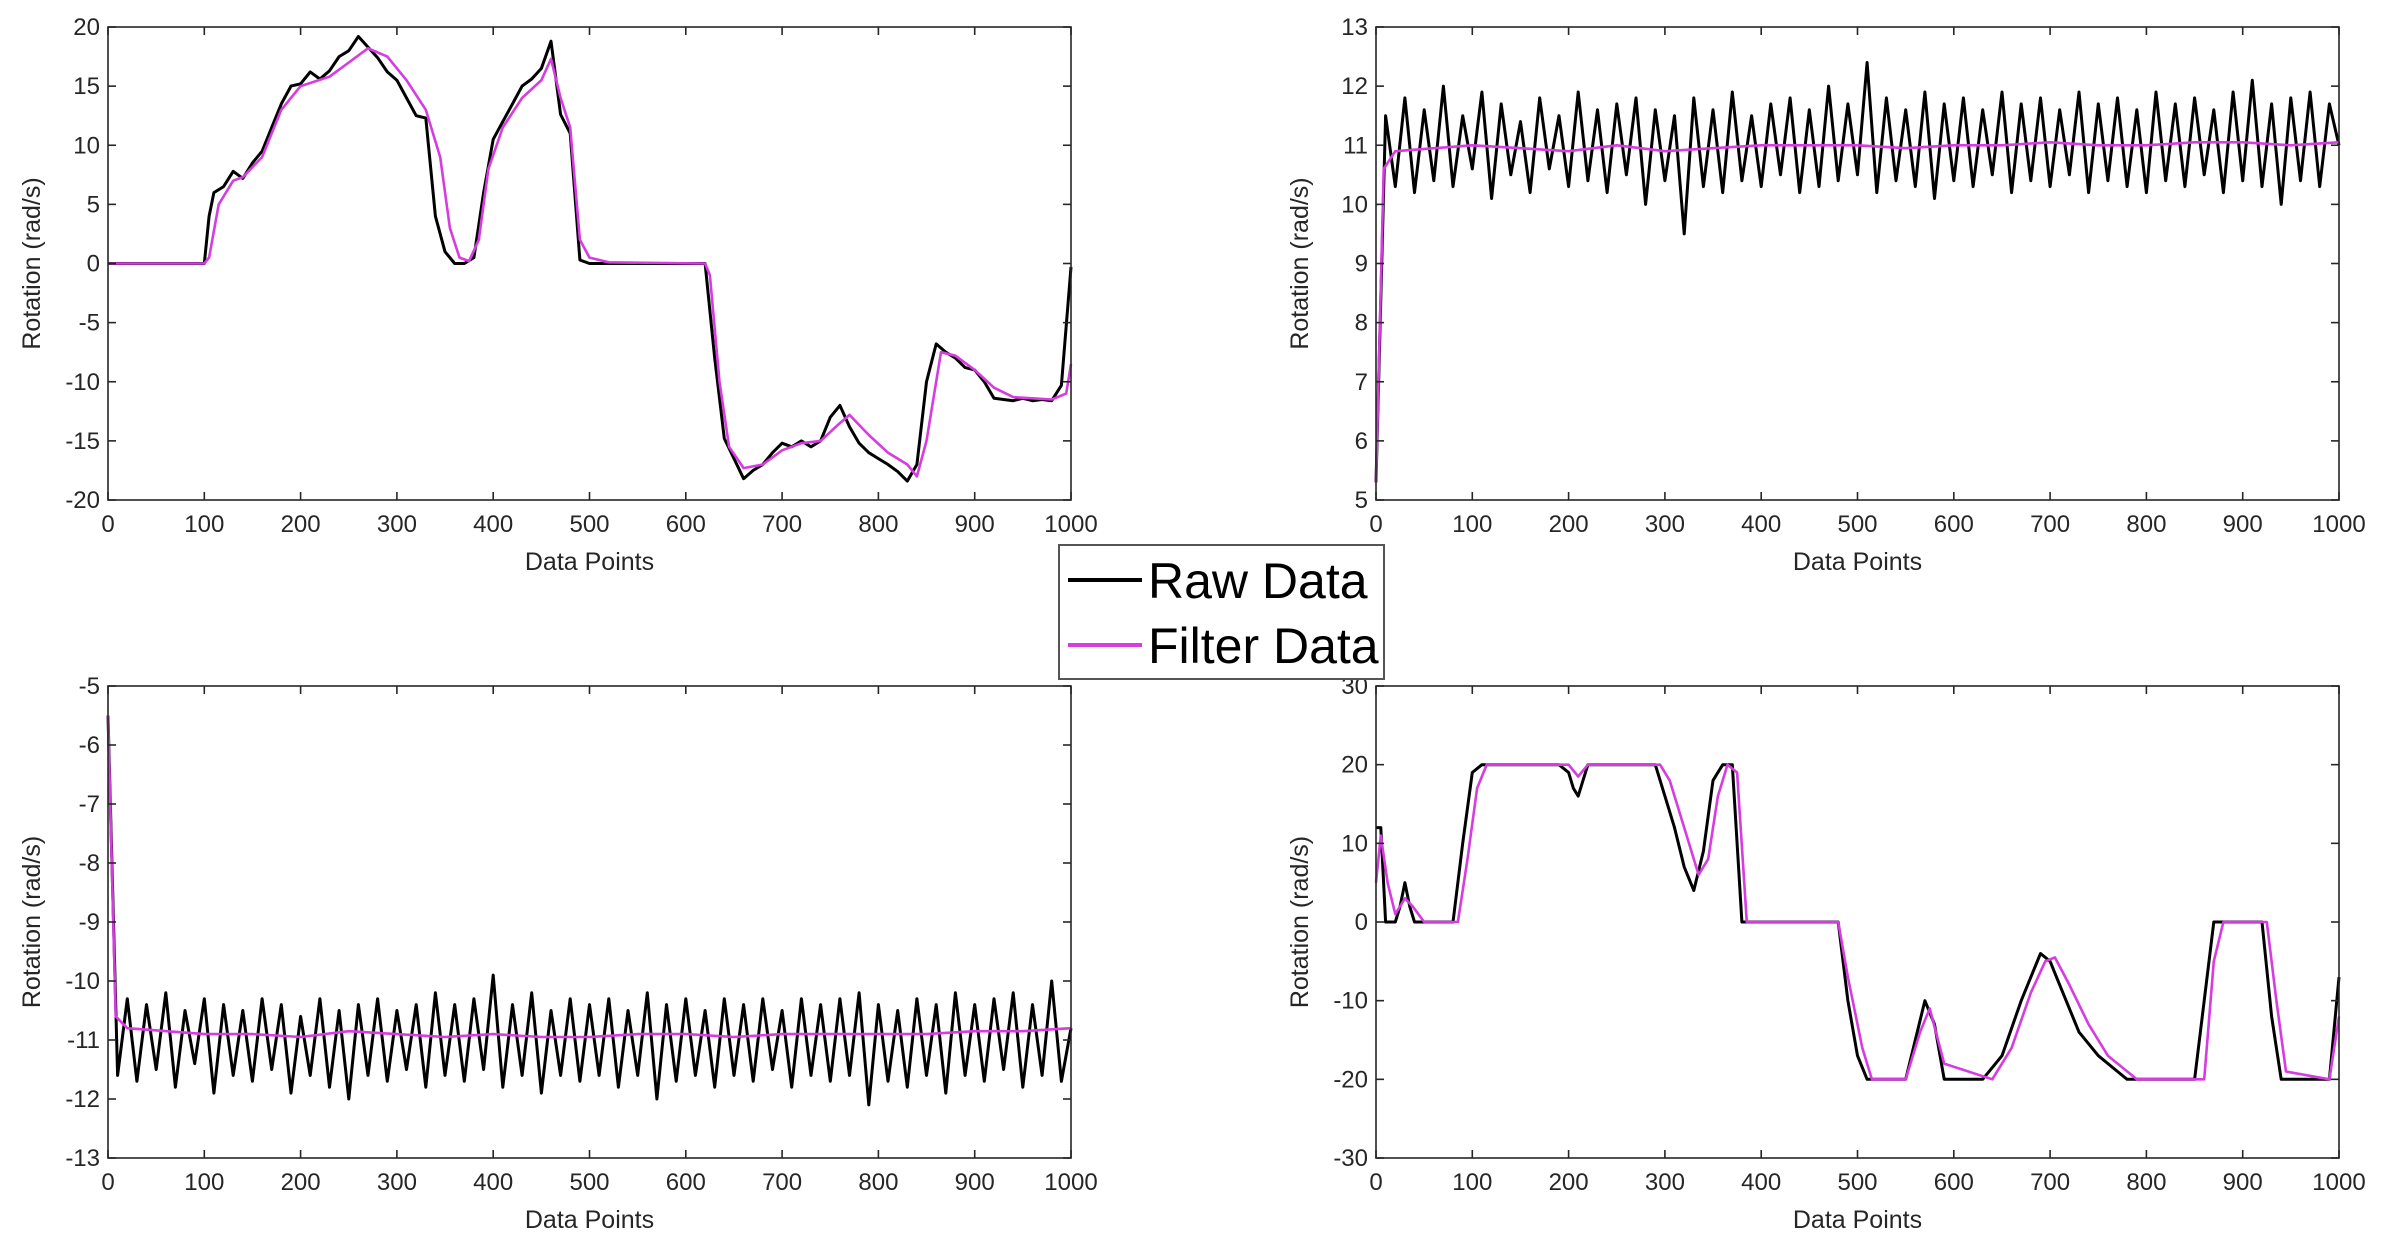  What do you see at coordinates (89, 745) in the screenshot?
I see `y-tick-label: -6` at bounding box center [89, 745].